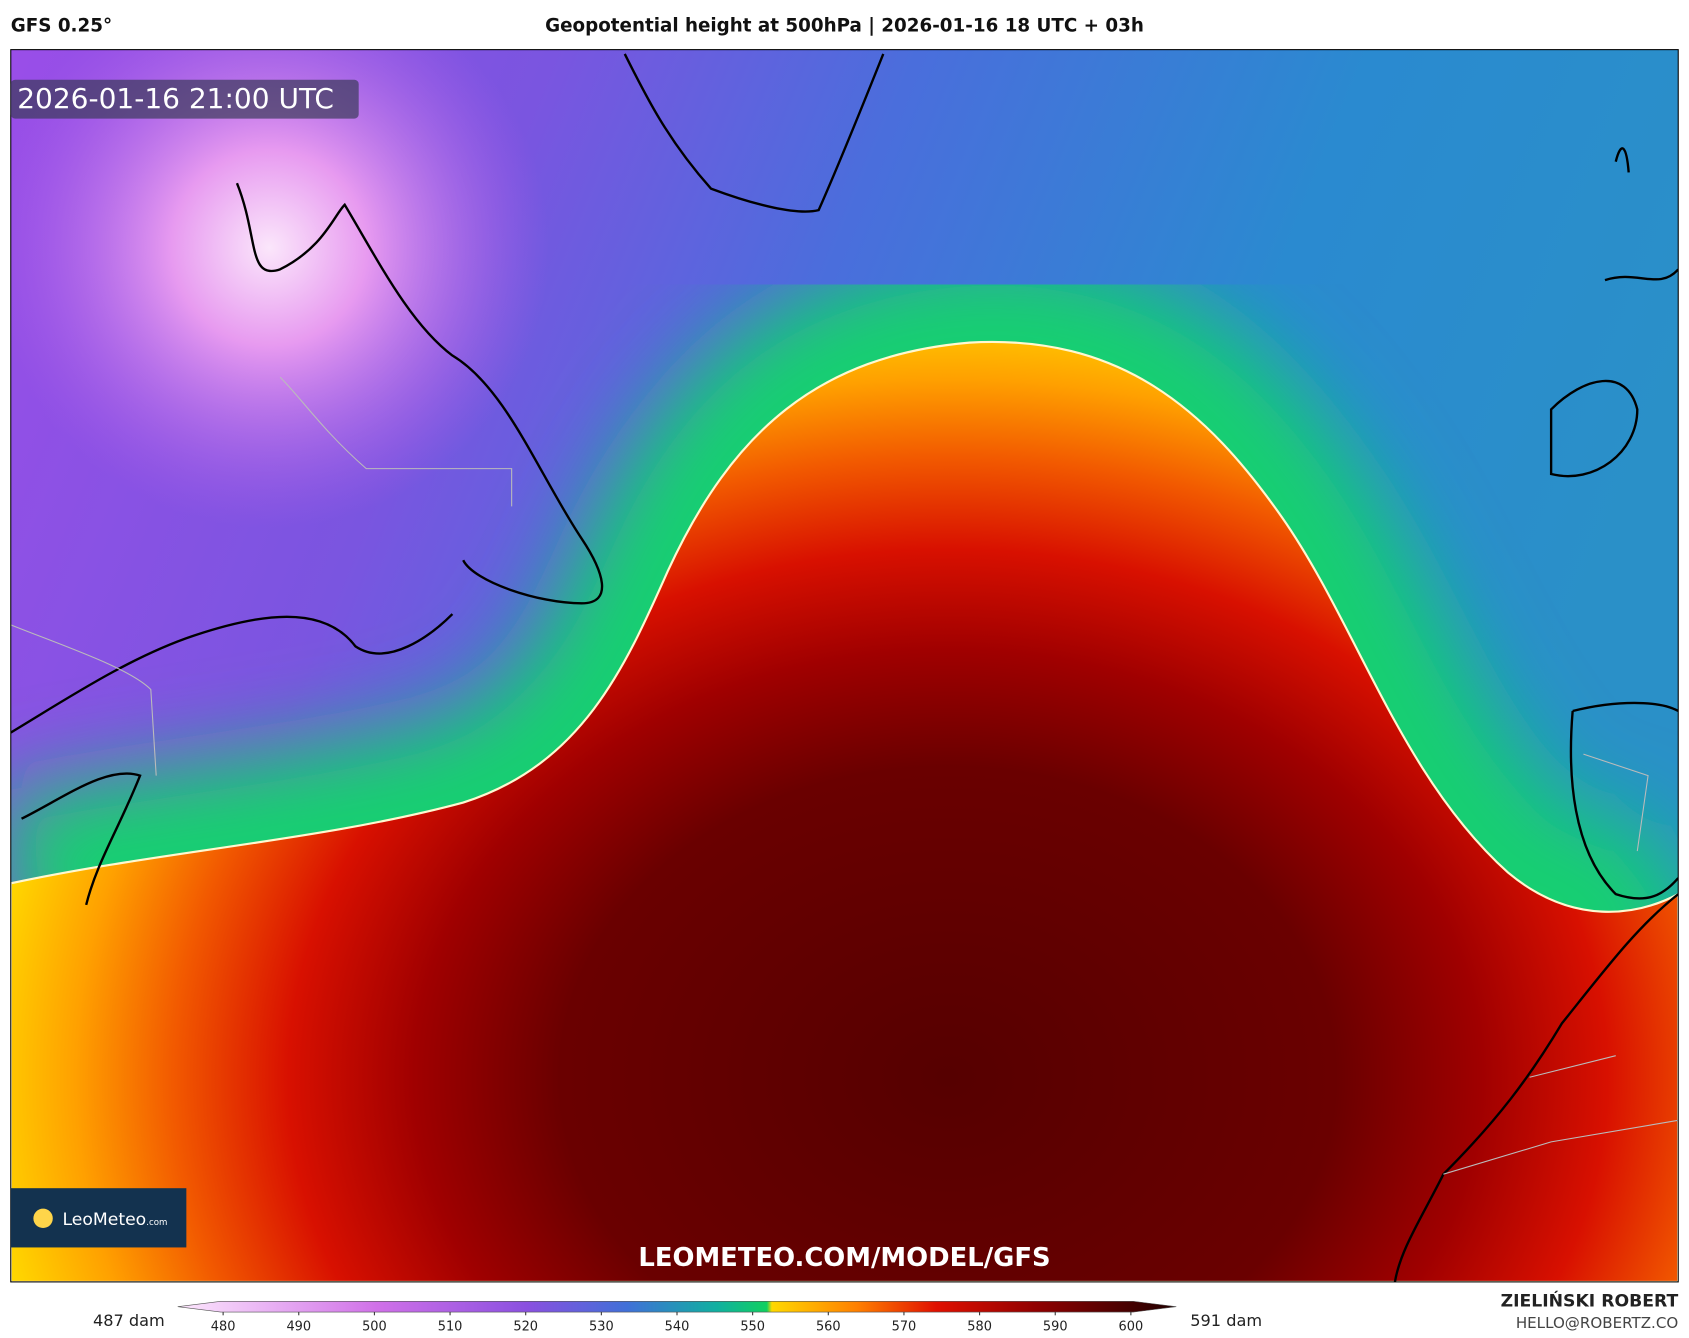  I want to click on colorbar-tick-label: 560, so click(828, 1326).